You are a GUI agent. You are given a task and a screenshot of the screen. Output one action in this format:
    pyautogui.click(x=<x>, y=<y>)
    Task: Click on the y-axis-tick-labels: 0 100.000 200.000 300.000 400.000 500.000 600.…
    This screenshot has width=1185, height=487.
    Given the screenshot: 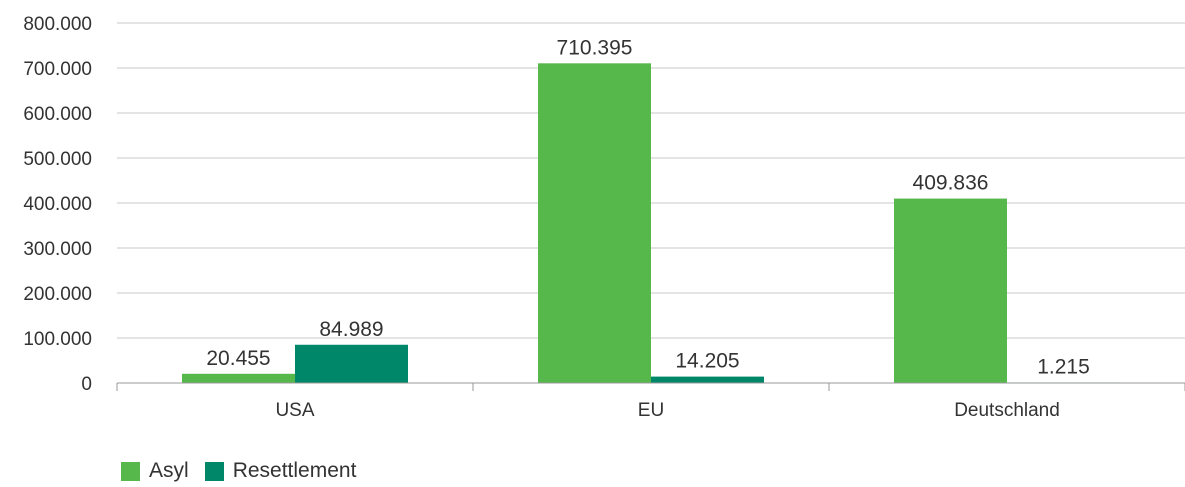 What is the action you would take?
    pyautogui.click(x=57, y=204)
    